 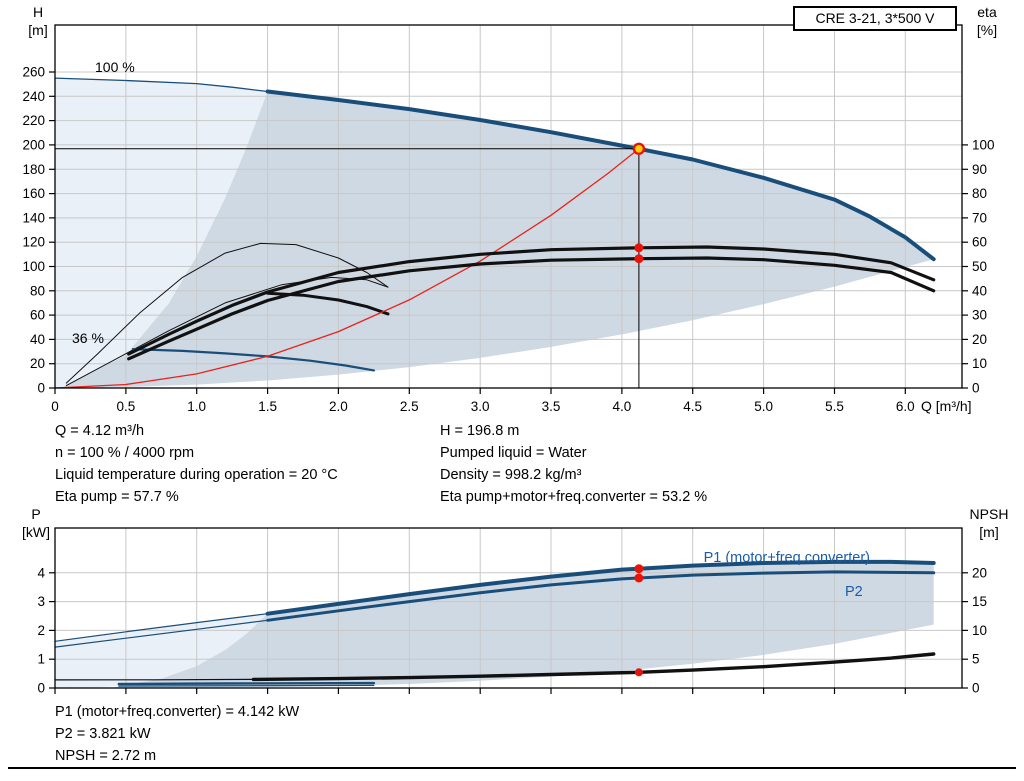 What do you see at coordinates (41, 630) in the screenshot?
I see `y-left-tick-label: 2` at bounding box center [41, 630].